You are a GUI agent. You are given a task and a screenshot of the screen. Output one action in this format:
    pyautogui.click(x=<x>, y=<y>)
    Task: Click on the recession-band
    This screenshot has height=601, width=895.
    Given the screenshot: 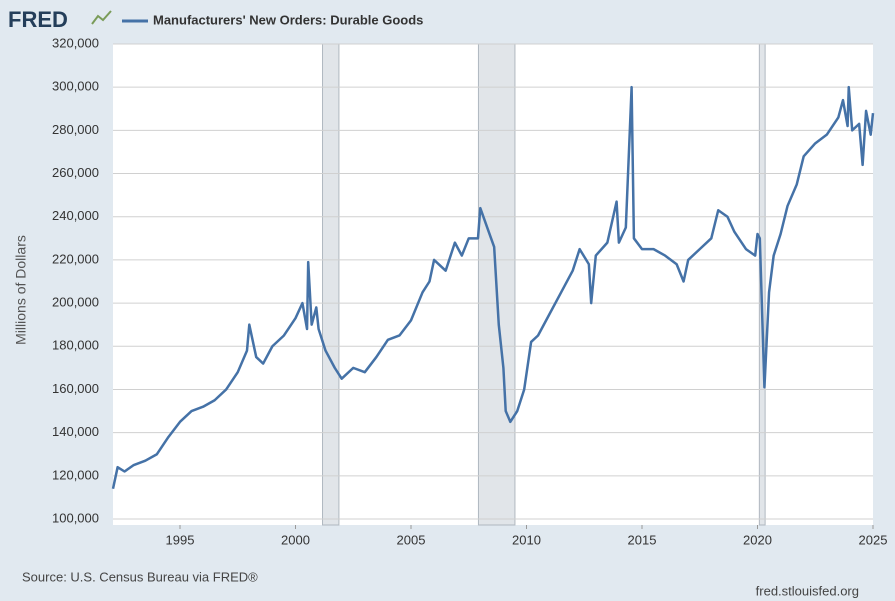 What is the action you would take?
    pyautogui.click(x=331, y=284)
    